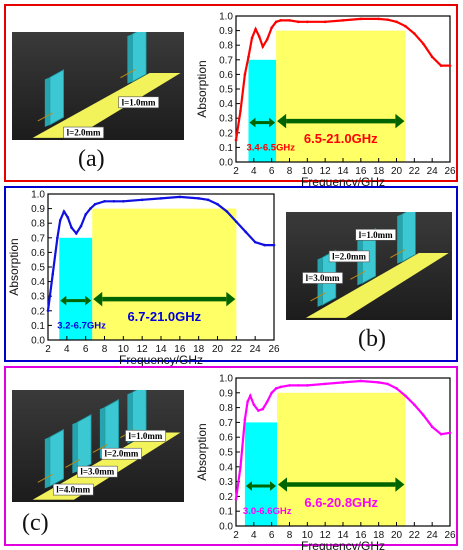 The height and width of the screenshot is (550, 463). I want to click on ground-strip, so click(377, 285).